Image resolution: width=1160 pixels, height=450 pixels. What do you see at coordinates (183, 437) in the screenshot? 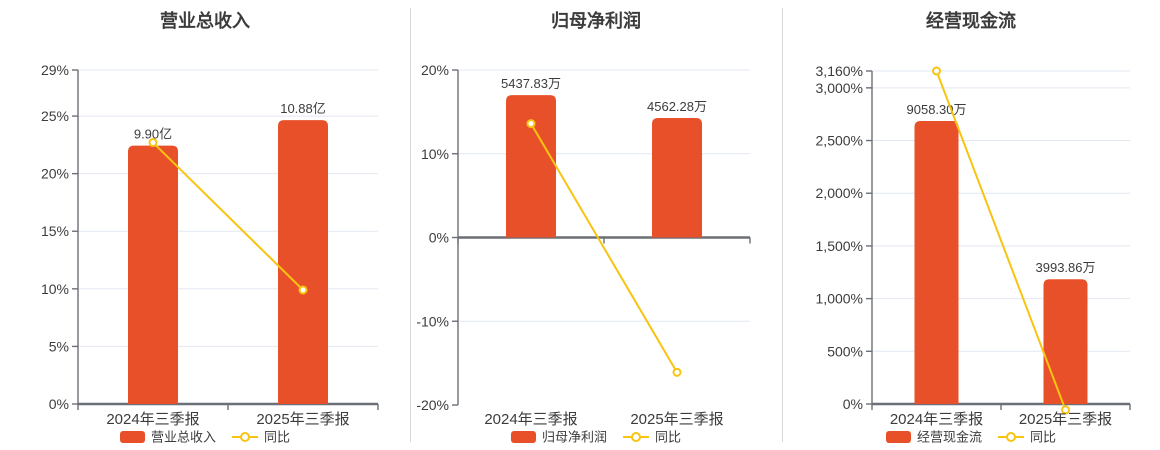
I see `legend-label: 营业总收入` at bounding box center [183, 437].